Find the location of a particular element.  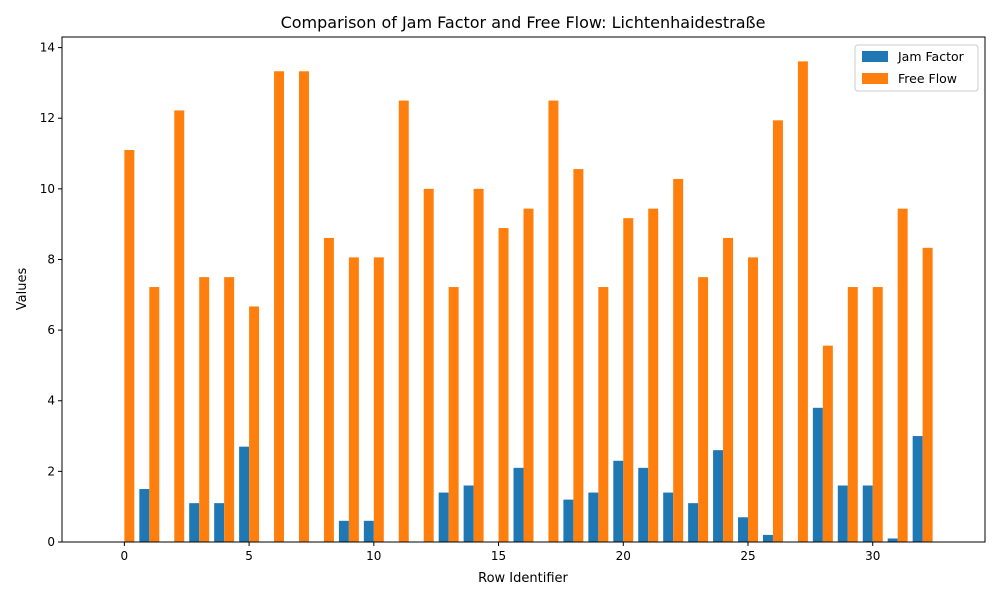

x-tick-label-5: 5 is located at coordinates (249, 556).